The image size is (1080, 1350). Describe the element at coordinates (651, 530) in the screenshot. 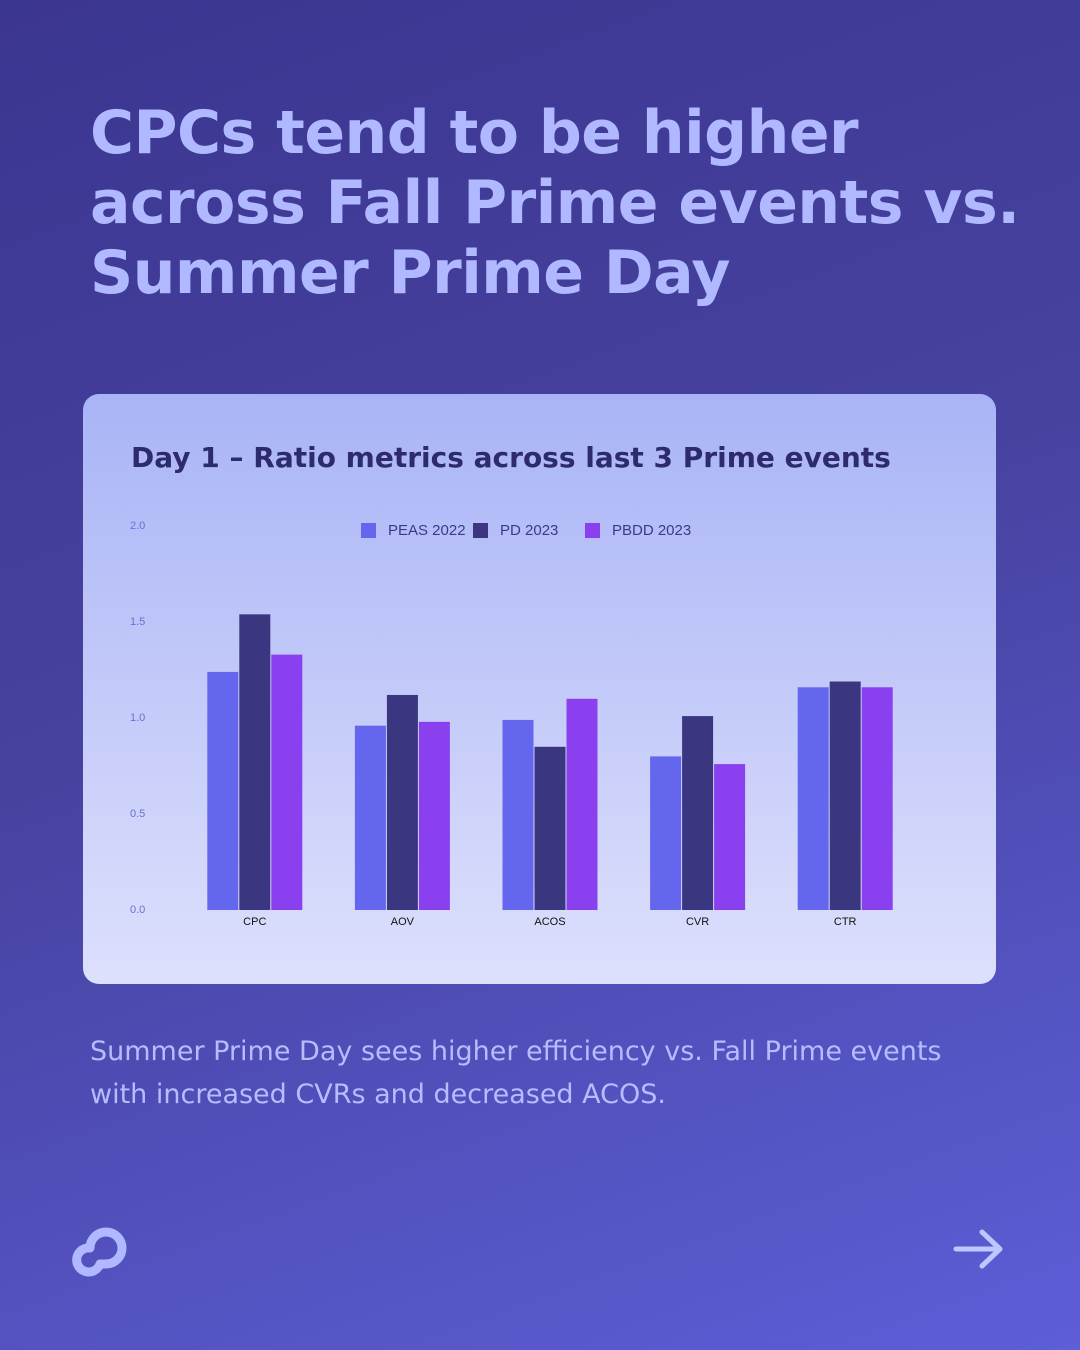

I see `legend-label: PBDD 2023` at that location.